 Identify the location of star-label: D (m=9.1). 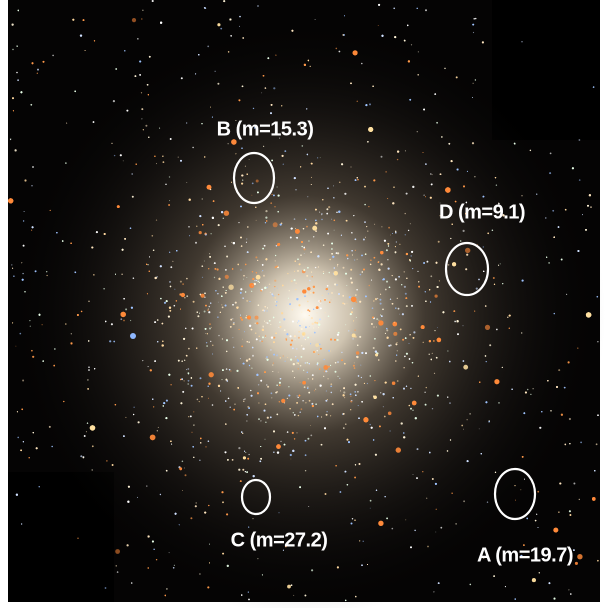
(482, 212).